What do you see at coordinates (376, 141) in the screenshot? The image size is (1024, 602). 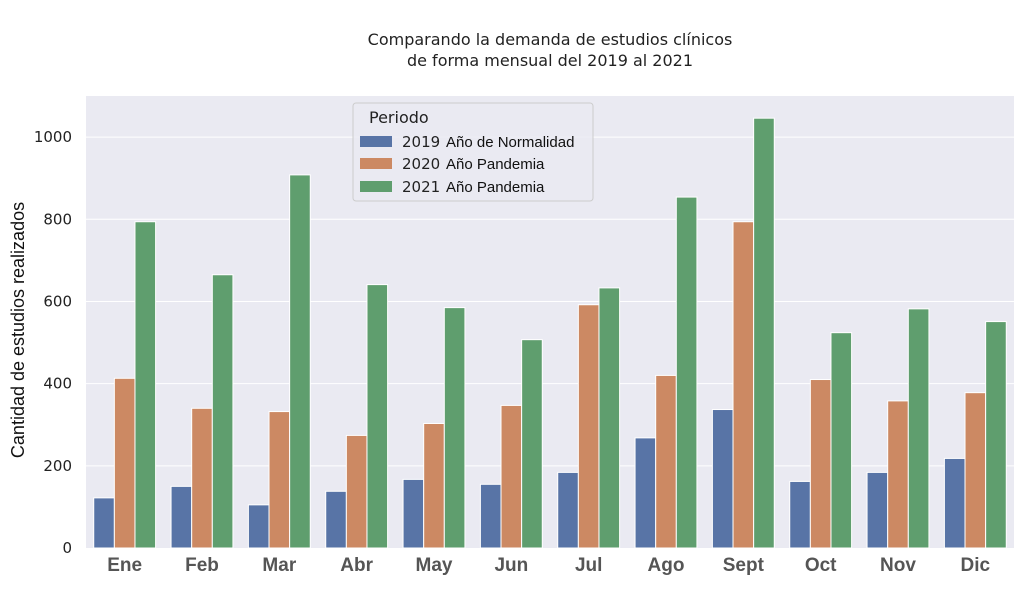 I see `legend-swatch-2019` at bounding box center [376, 141].